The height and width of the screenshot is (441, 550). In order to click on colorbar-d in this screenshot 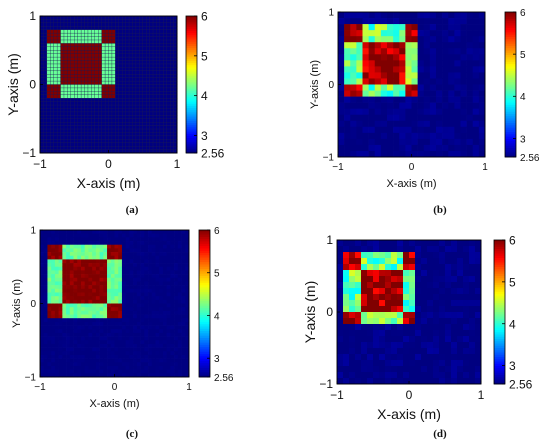, I will do `click(499, 312)`.